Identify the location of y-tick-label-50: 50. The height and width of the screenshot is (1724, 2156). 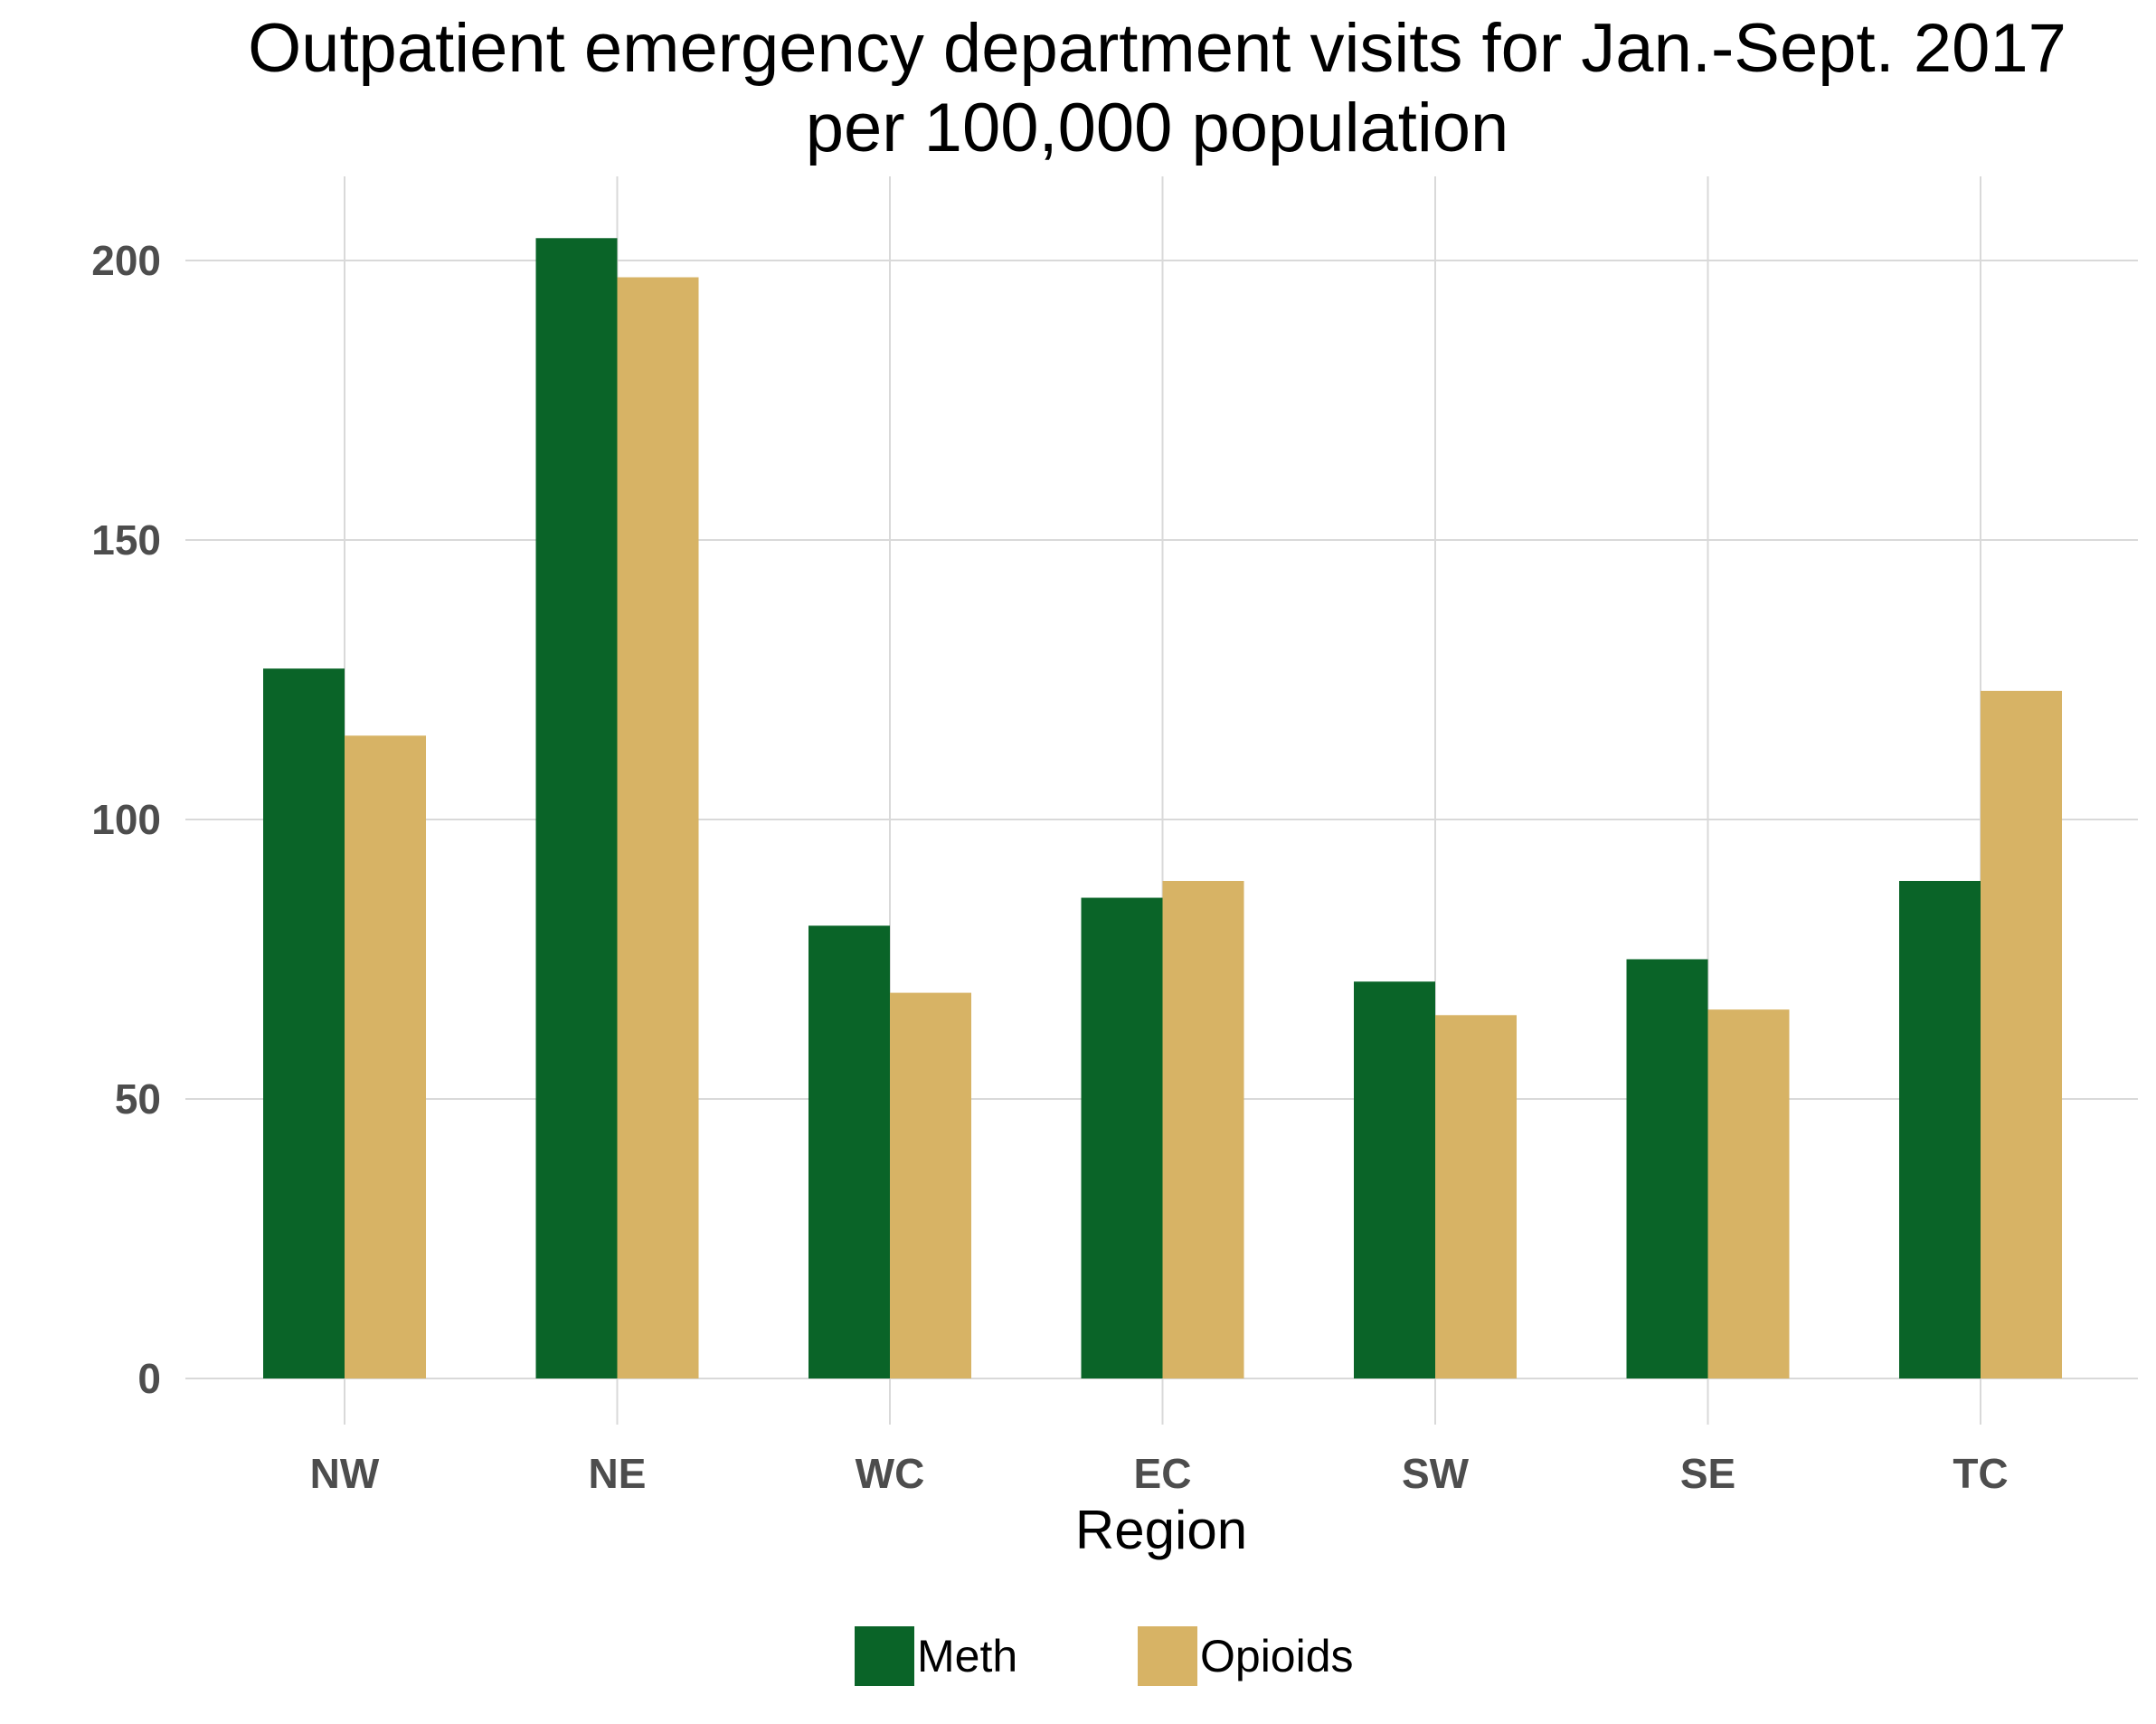
(138, 1098).